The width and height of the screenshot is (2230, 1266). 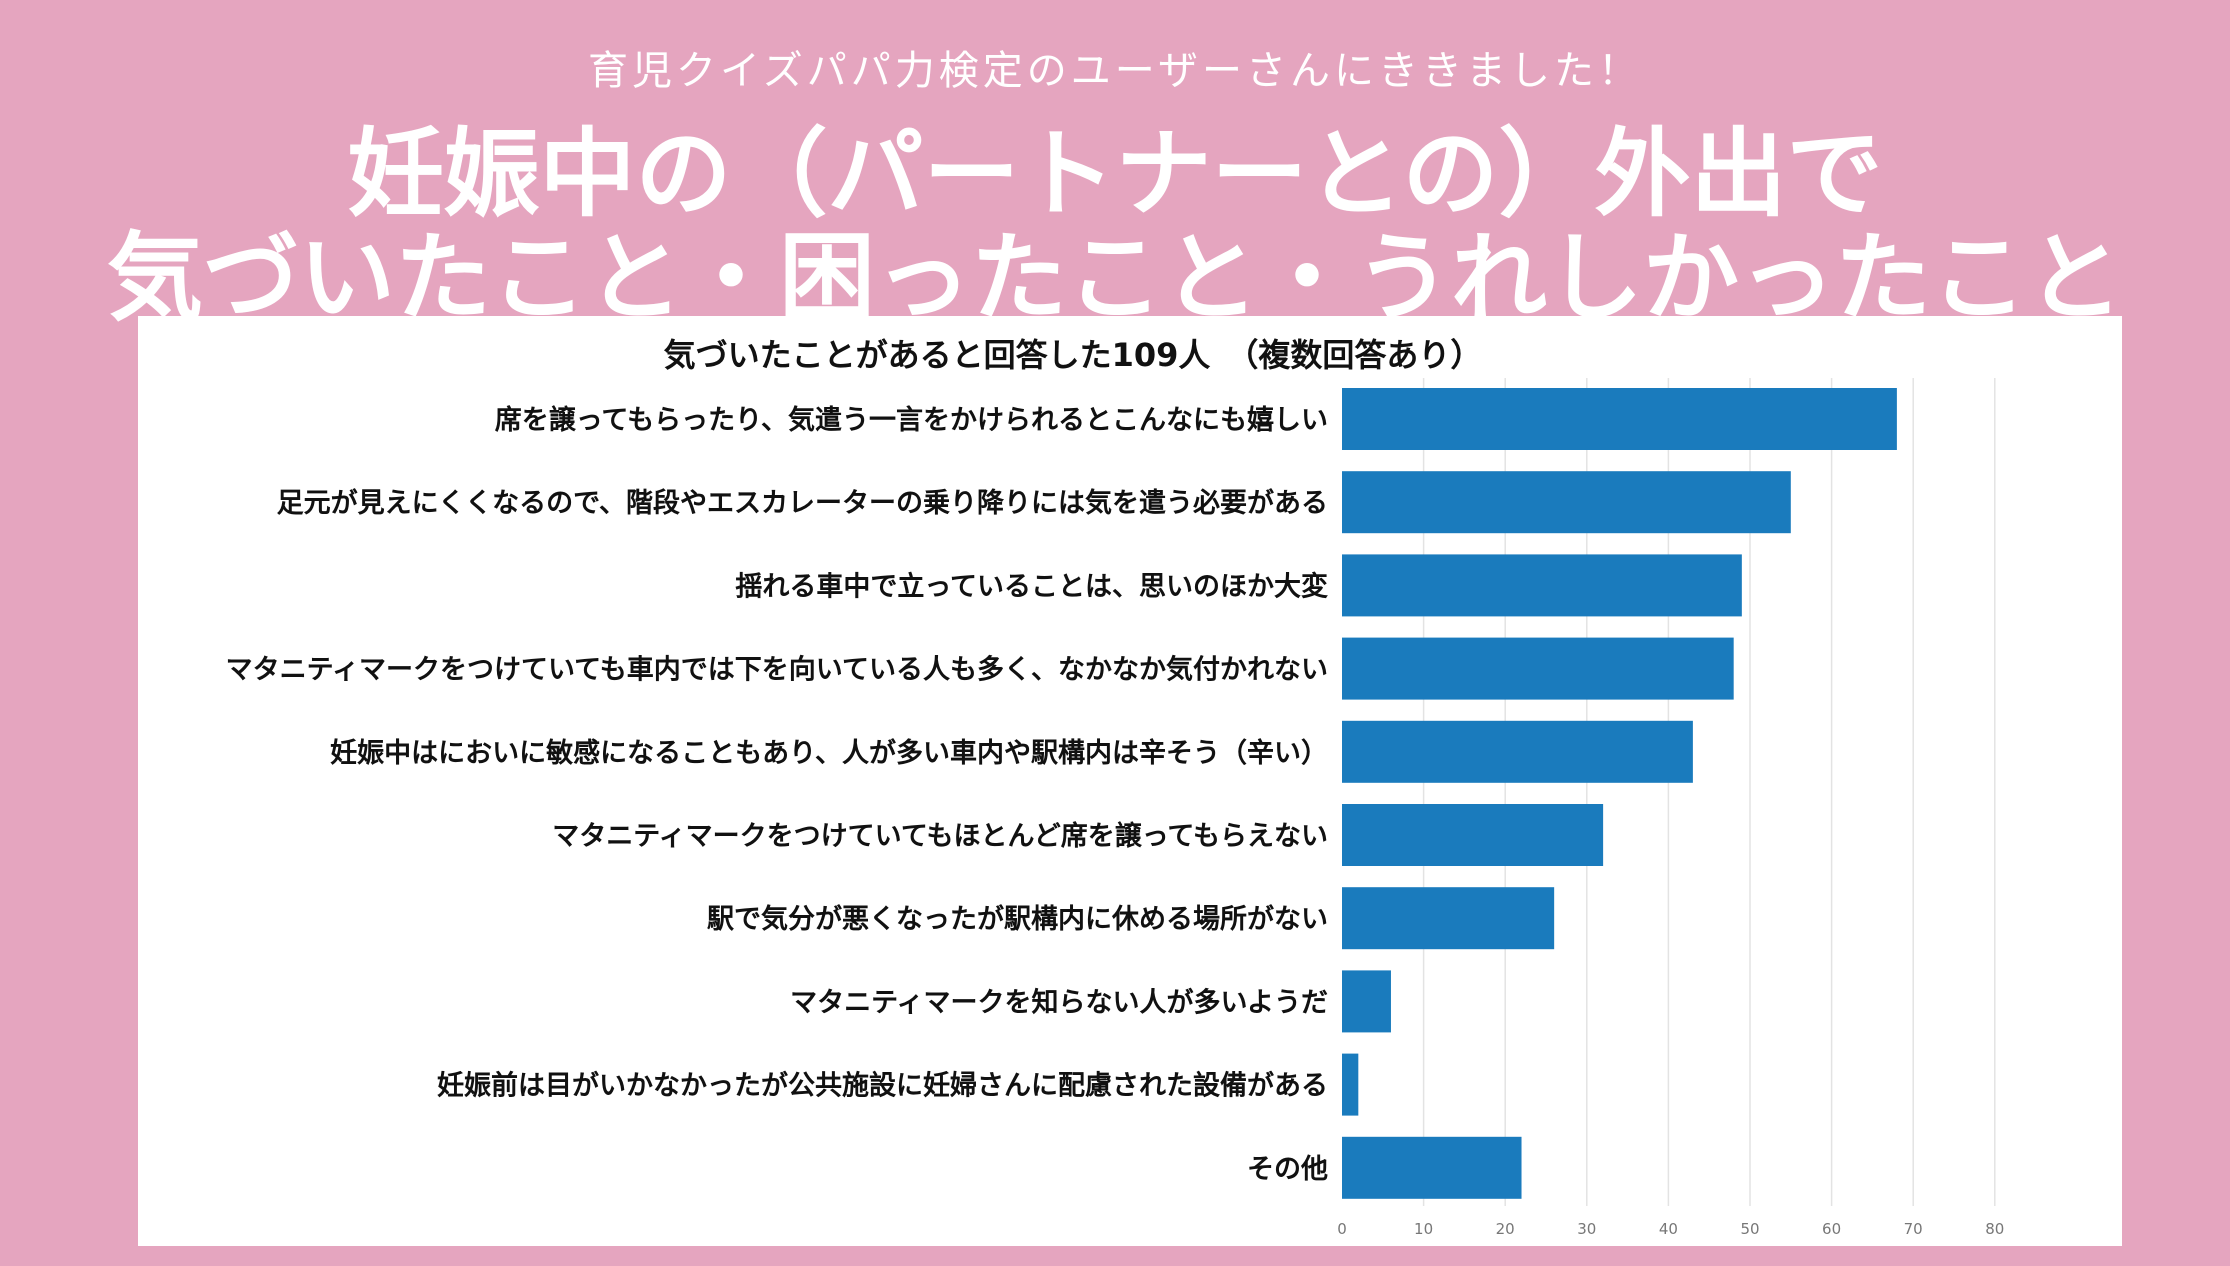 I want to click on category-label: 妊娠中はにおいに敏感になることもあり、人が多い車内や駅構内は辛そう（辛い）, so click(x=829, y=753).